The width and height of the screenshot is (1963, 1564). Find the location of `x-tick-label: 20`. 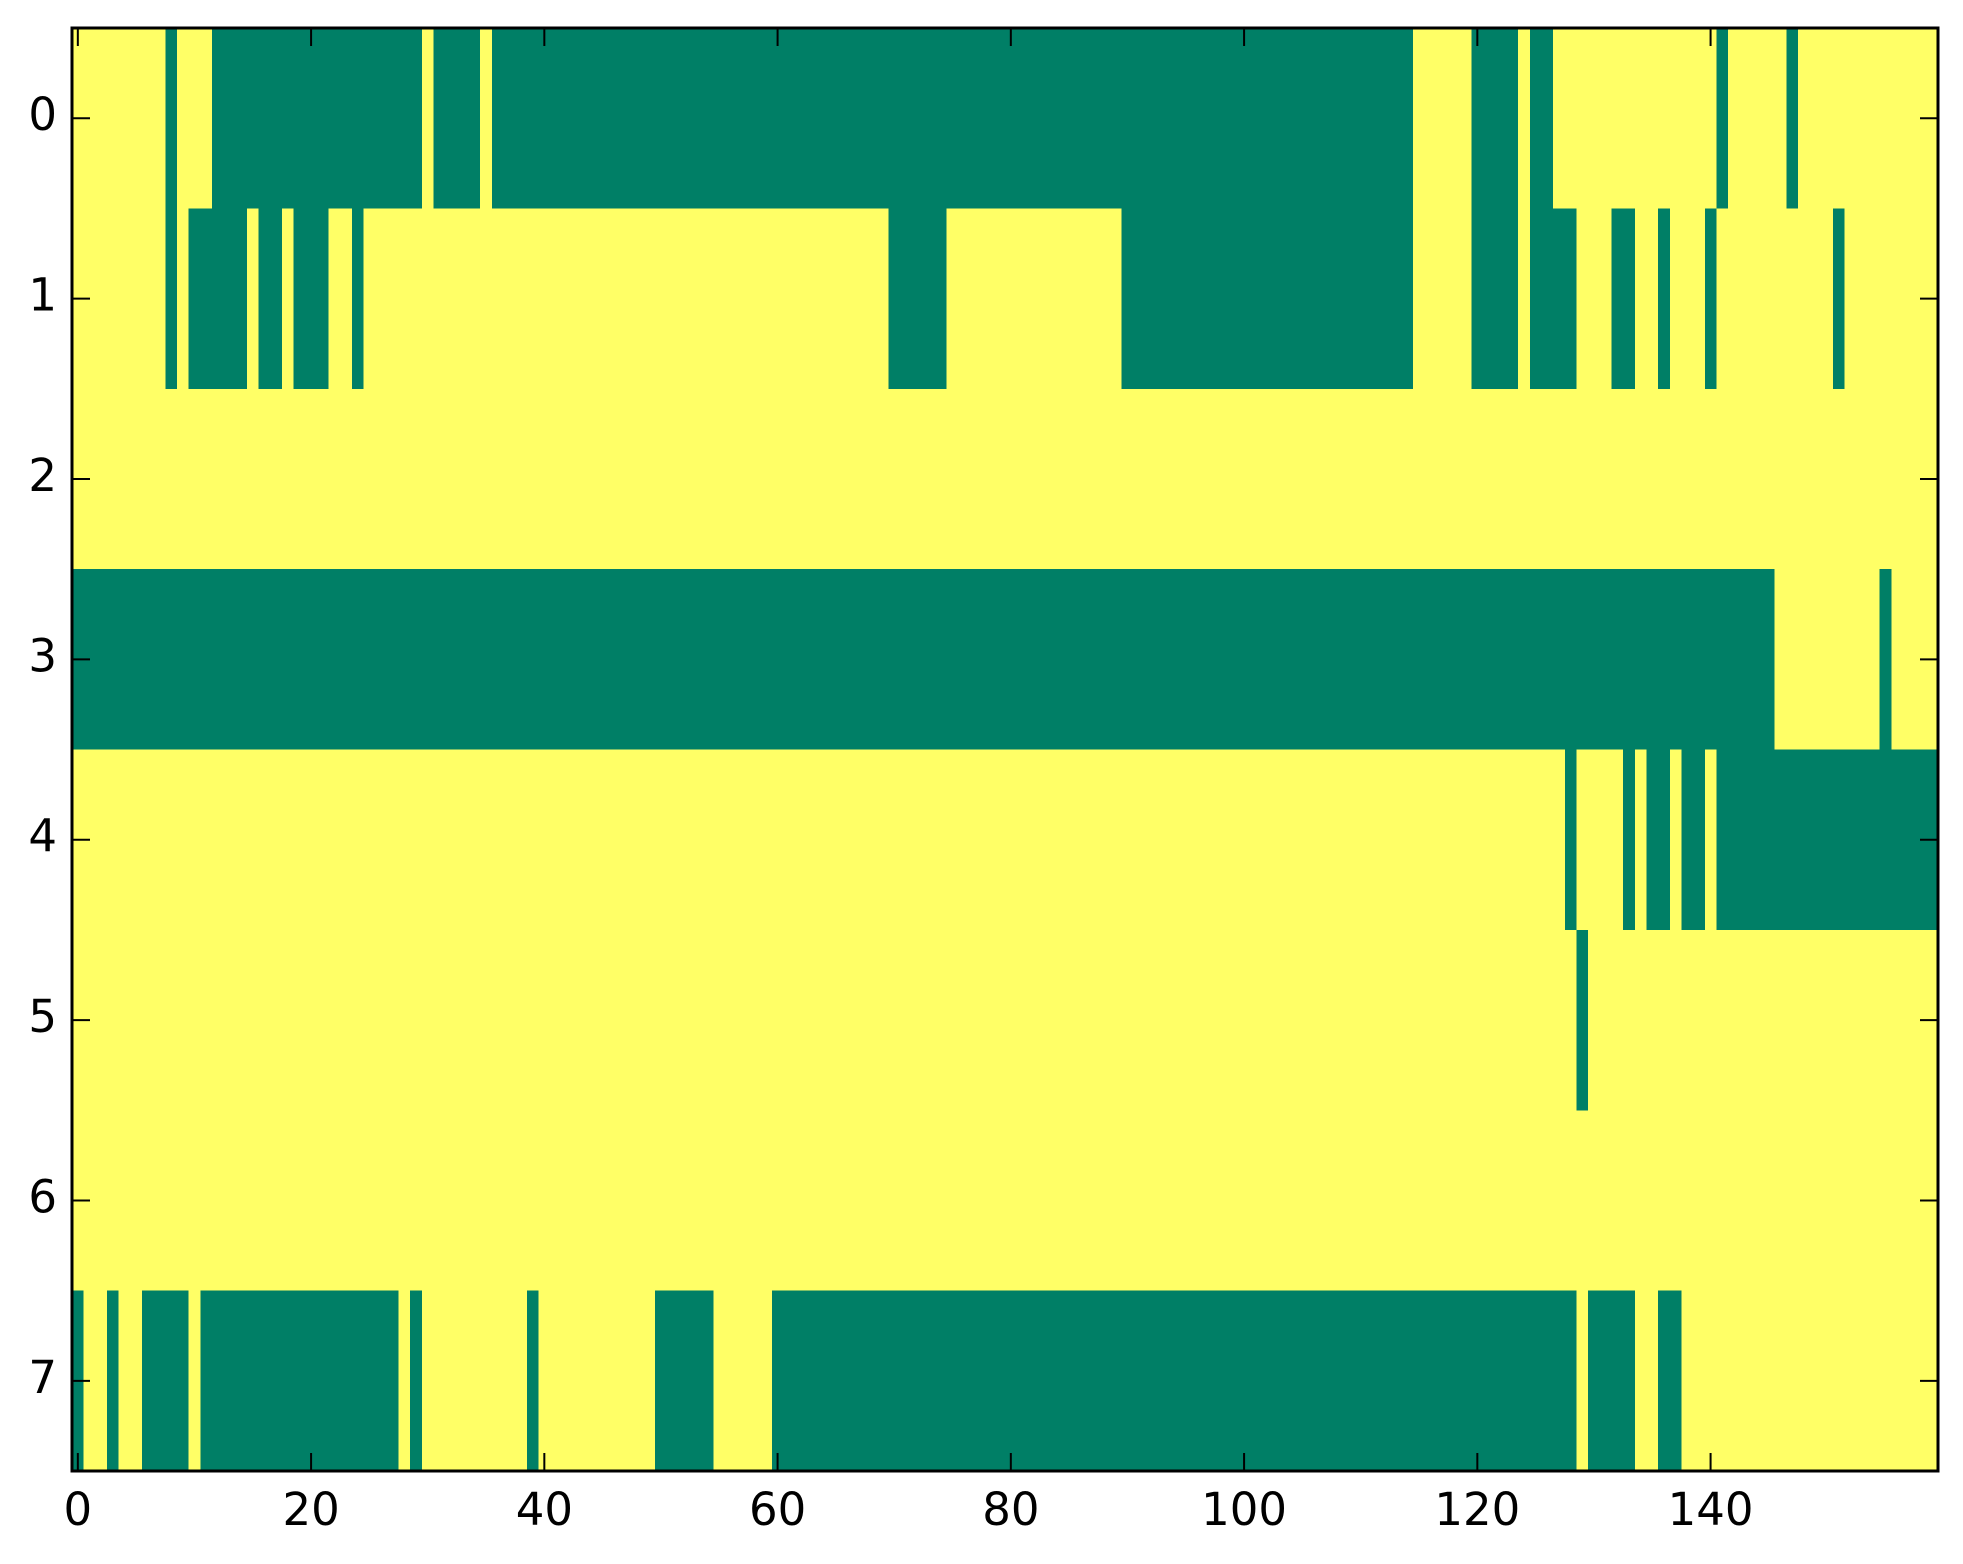

x-tick-label: 20 is located at coordinates (310, 1509).